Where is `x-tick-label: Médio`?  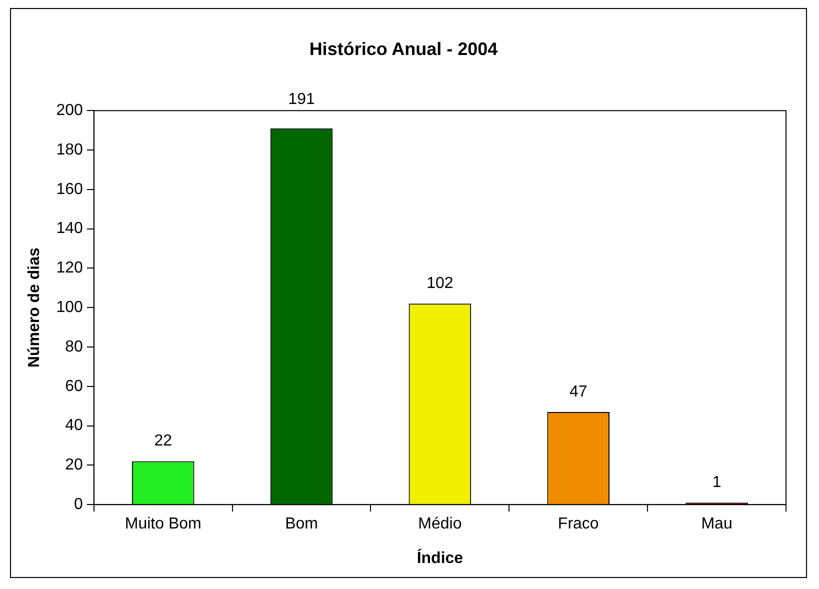
x-tick-label: Médio is located at coordinates (440, 524).